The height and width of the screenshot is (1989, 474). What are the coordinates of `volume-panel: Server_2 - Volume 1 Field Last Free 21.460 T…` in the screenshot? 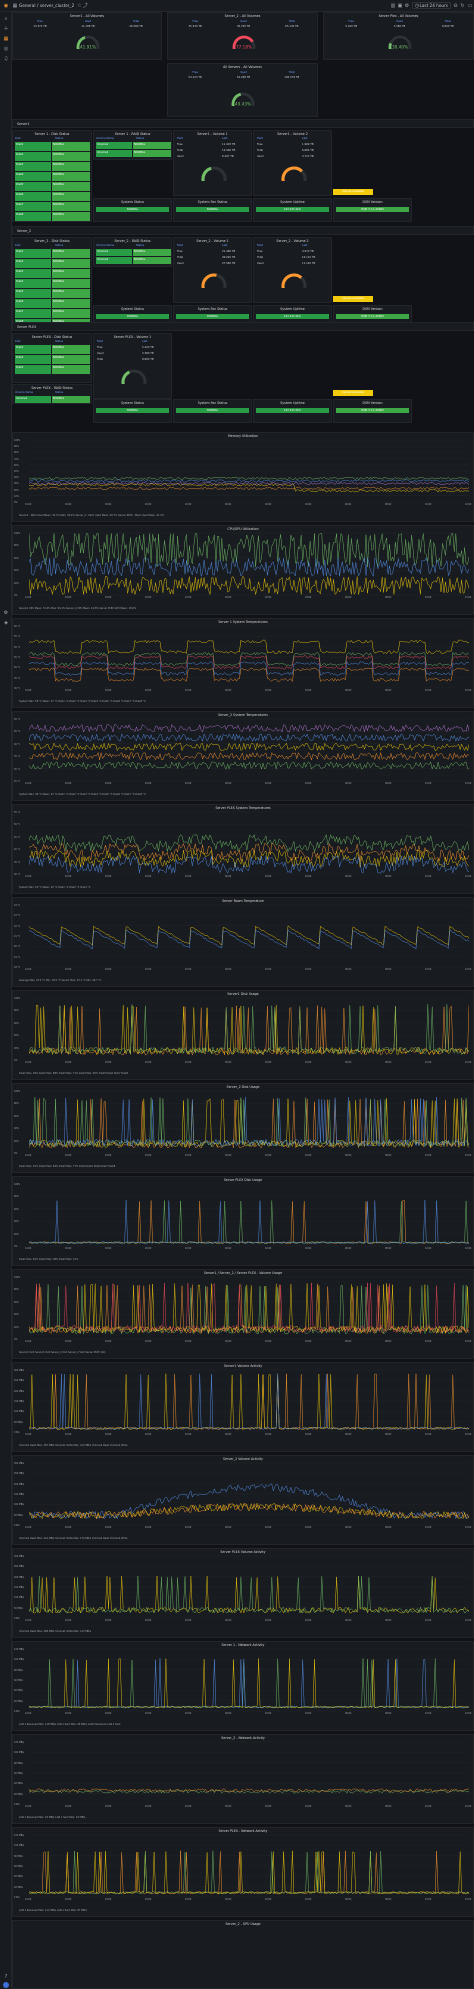 It's located at (212, 270).